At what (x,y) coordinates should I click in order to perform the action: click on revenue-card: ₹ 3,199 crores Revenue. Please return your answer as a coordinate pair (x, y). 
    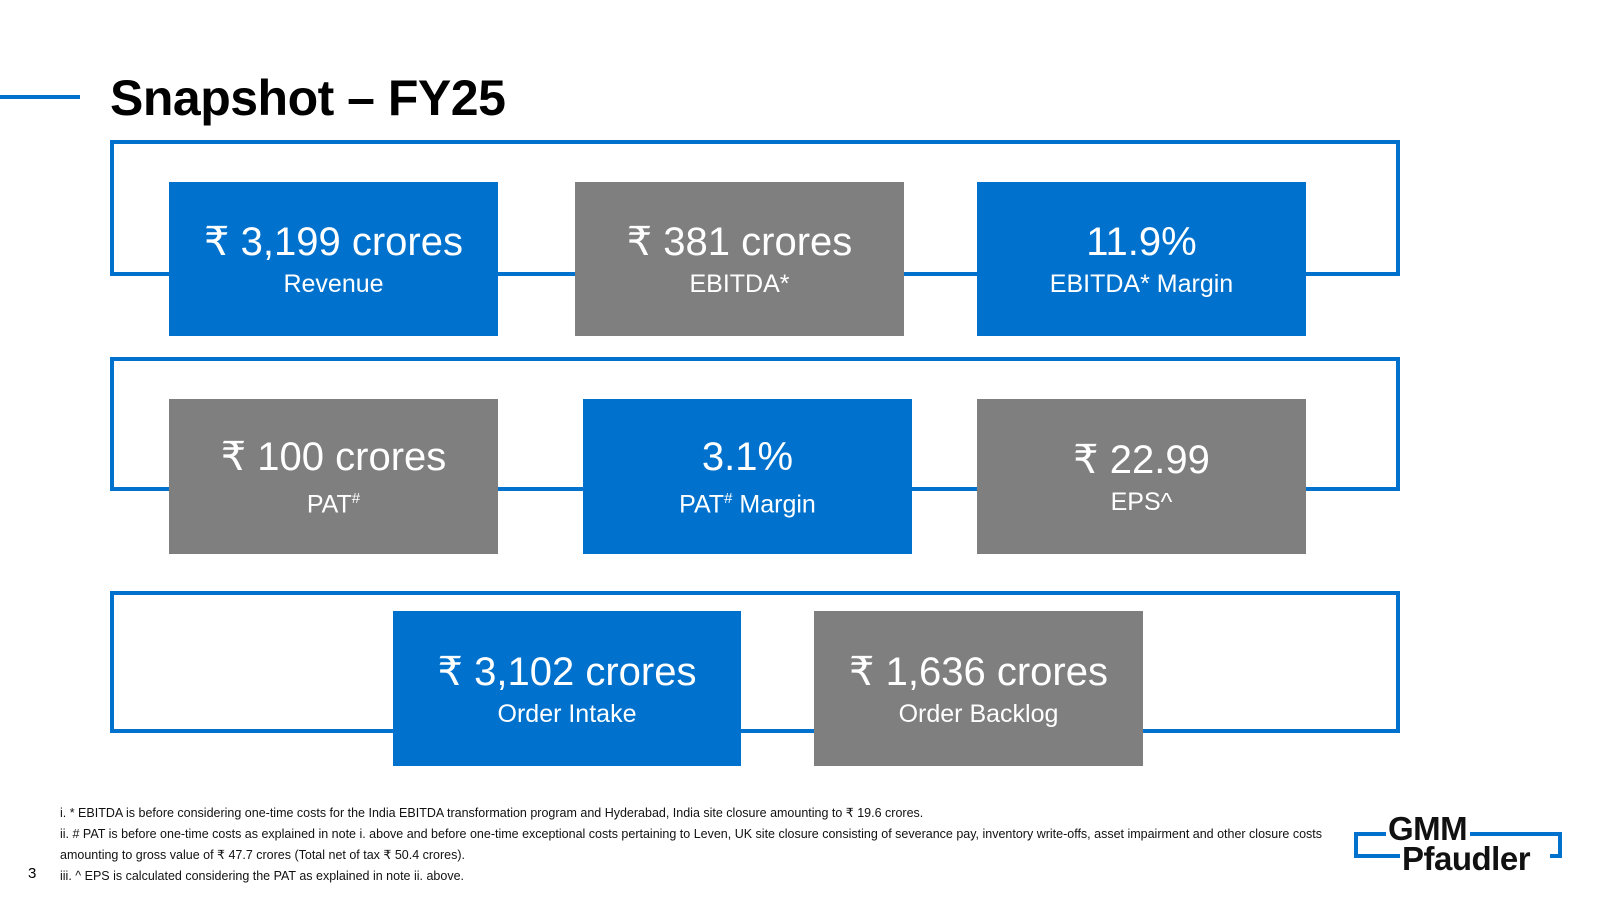
    Looking at the image, I should click on (333, 259).